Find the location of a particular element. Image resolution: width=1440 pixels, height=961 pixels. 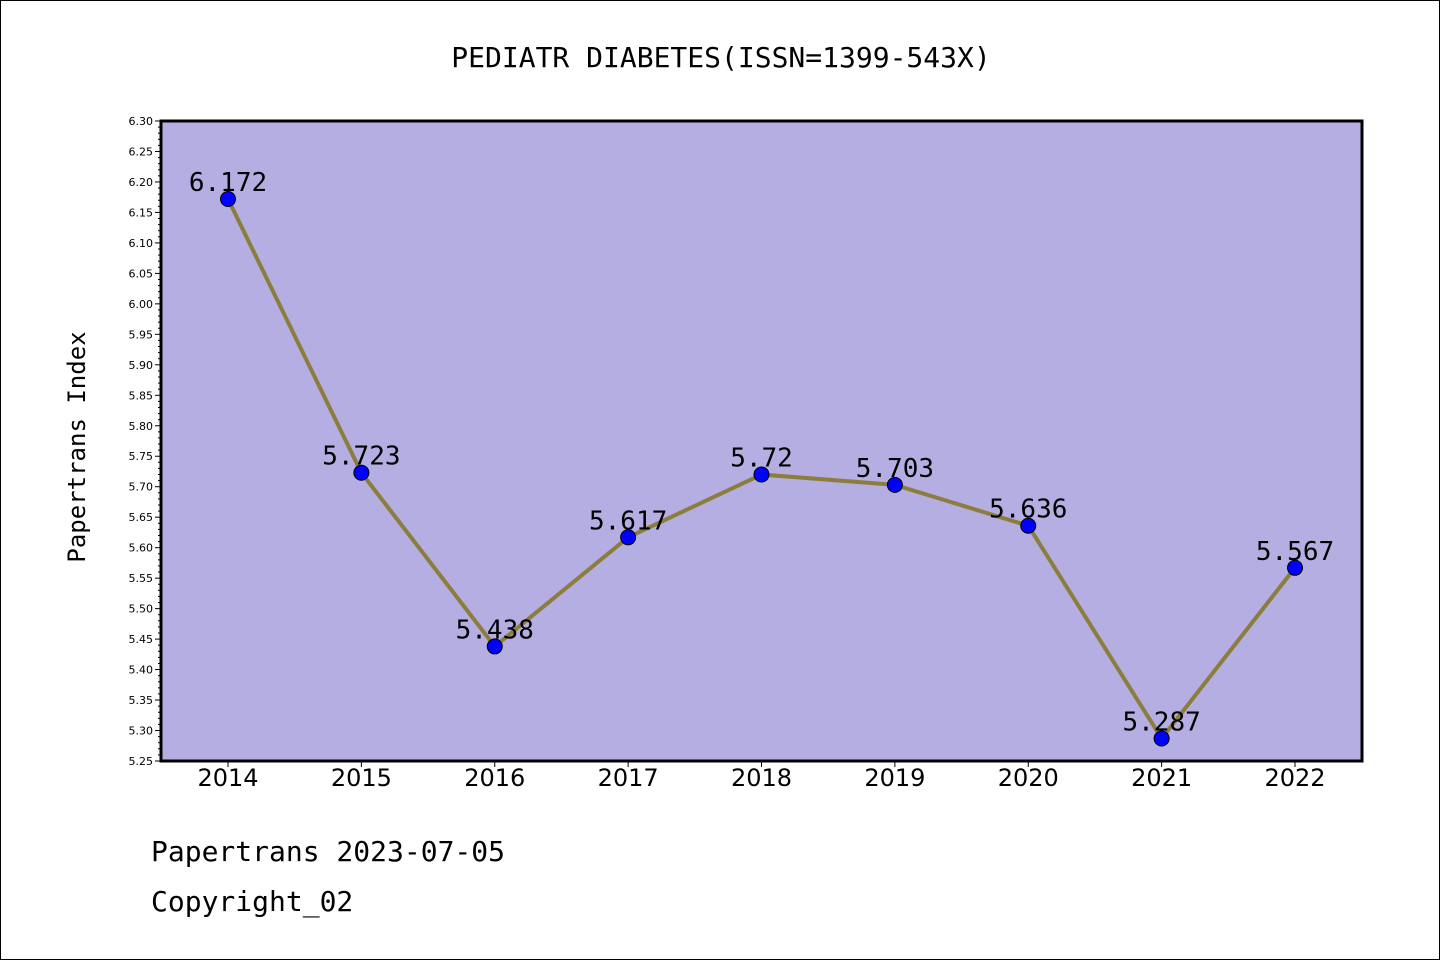

data-label: 5.723 is located at coordinates (361, 457).